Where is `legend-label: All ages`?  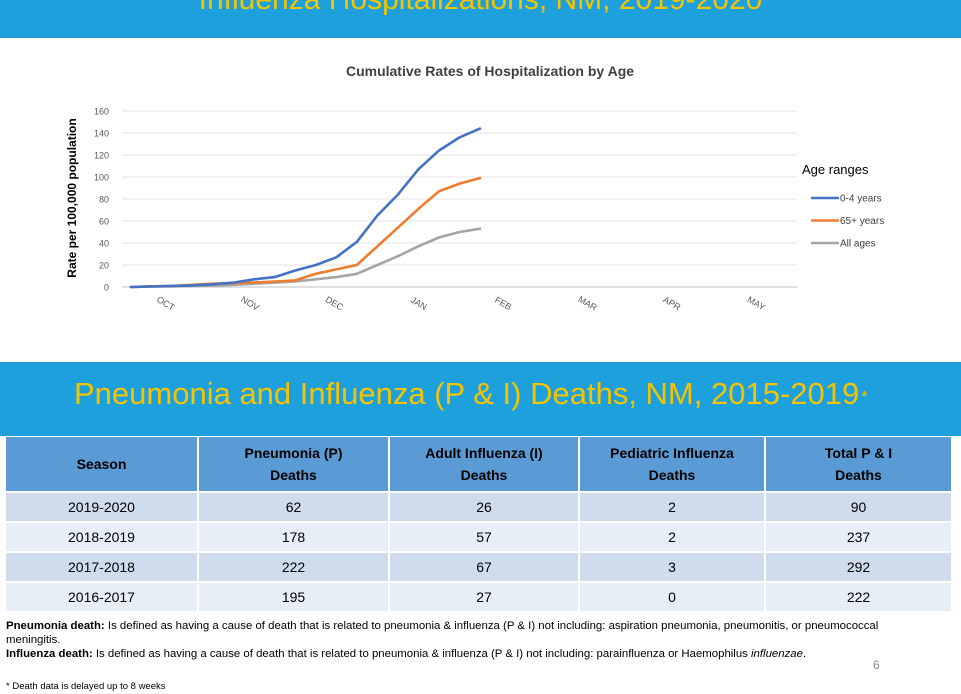 legend-label: All ages is located at coordinates (858, 244).